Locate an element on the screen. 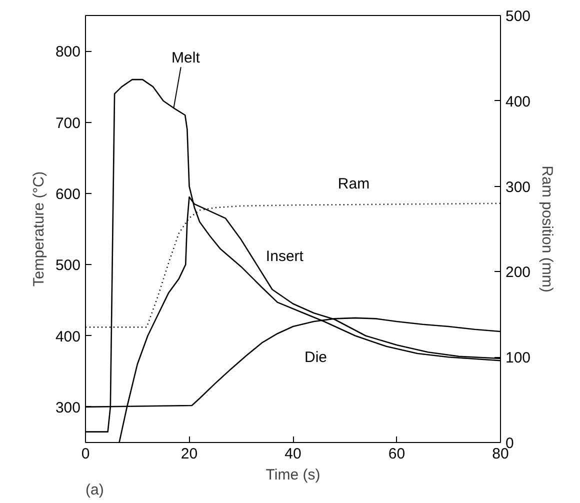 The width and height of the screenshot is (580, 503). y-tick-label: 600 is located at coordinates (68, 194).